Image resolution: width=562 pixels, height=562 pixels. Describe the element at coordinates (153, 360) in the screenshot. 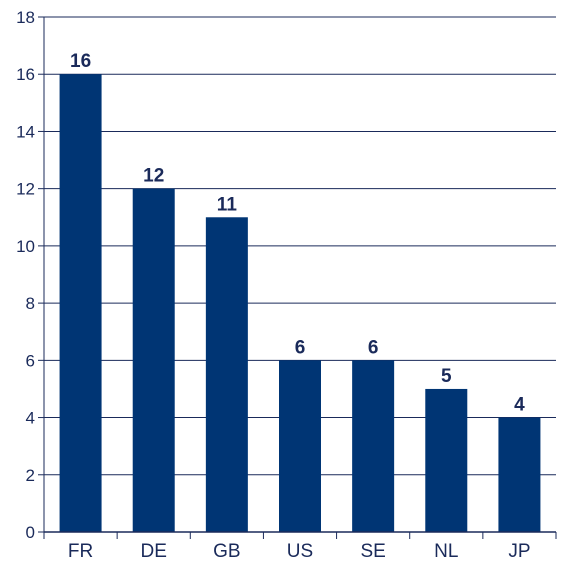

I see `bar-de` at that location.